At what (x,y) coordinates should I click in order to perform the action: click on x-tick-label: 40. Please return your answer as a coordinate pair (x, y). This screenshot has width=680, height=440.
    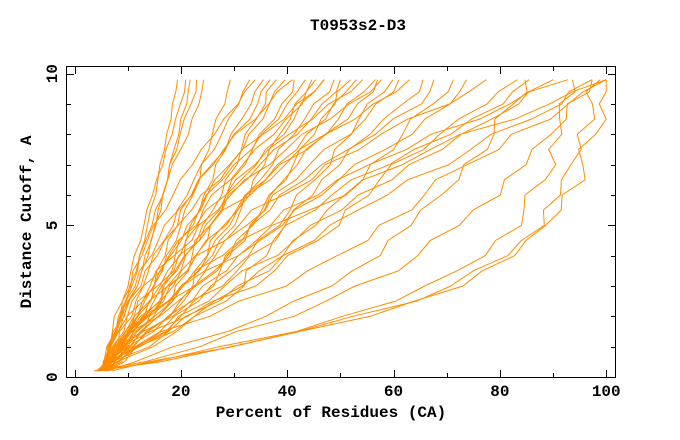
    Looking at the image, I should click on (287, 392).